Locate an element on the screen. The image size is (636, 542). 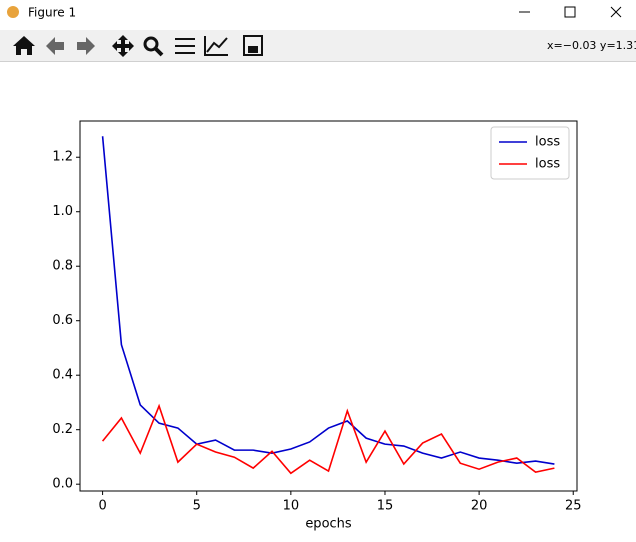
y-tick-label: 1.0 is located at coordinates (62, 211).